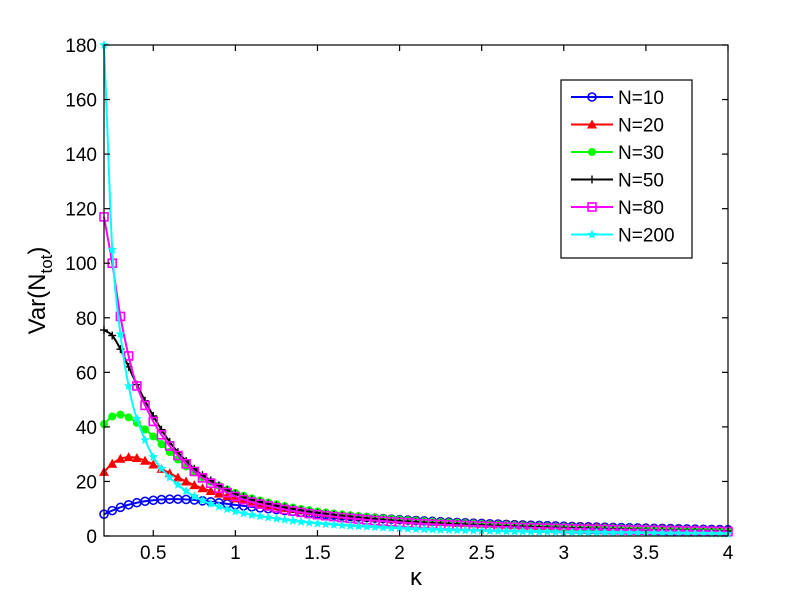  What do you see at coordinates (728, 553) in the screenshot?
I see `x-tick-label: 4` at bounding box center [728, 553].